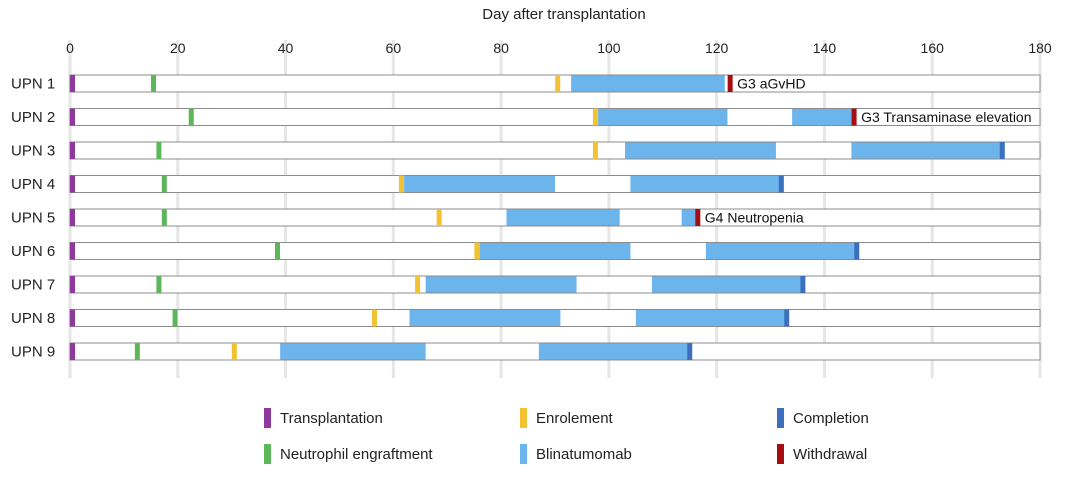 This screenshot has width=1080, height=477. I want to click on legend-item-neutrophil-engraftment: Neutrophil engraftment, so click(348, 454).